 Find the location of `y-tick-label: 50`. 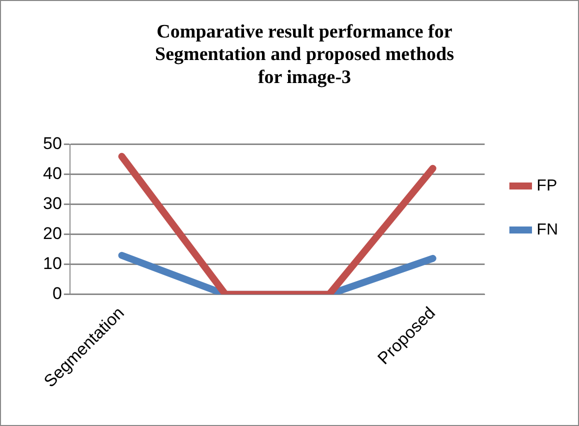

y-tick-label: 50 is located at coordinates (52, 144).